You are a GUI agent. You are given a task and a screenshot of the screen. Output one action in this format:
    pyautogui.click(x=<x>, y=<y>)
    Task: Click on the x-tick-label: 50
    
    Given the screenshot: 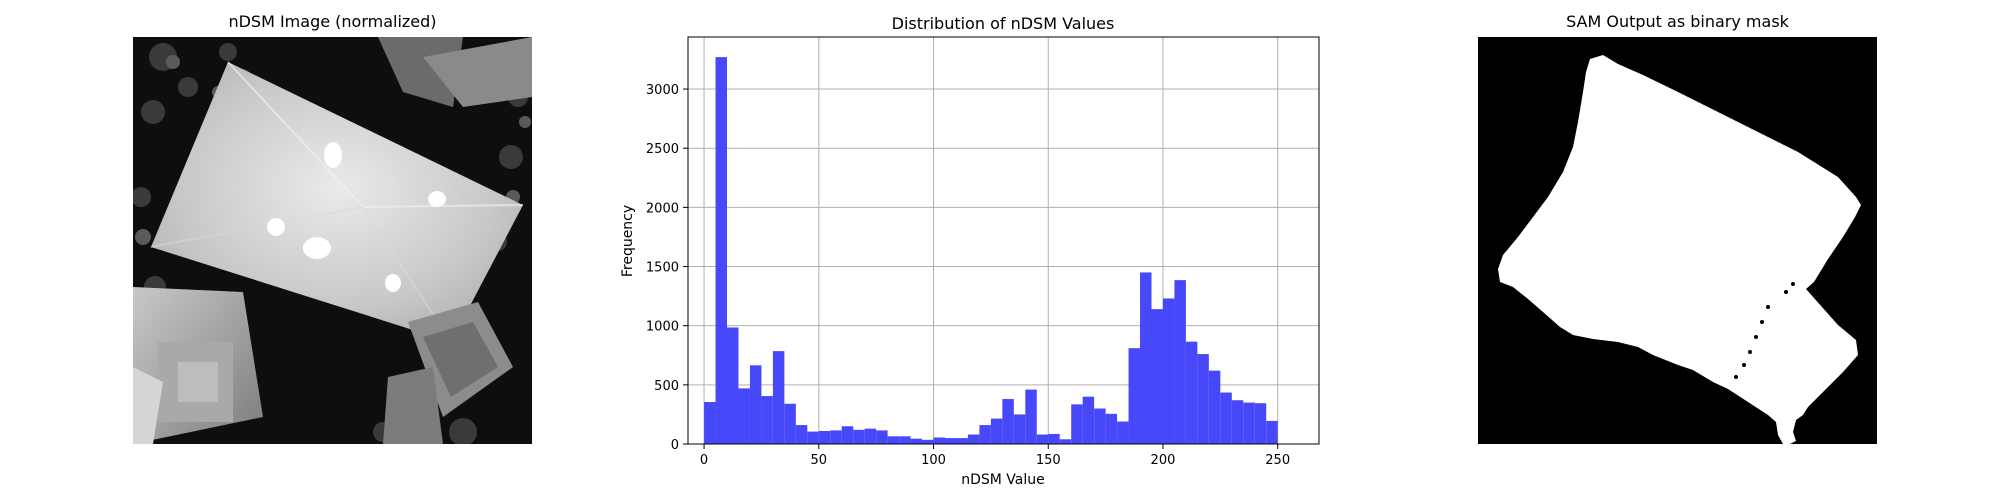 What is the action you would take?
    pyautogui.click(x=819, y=460)
    